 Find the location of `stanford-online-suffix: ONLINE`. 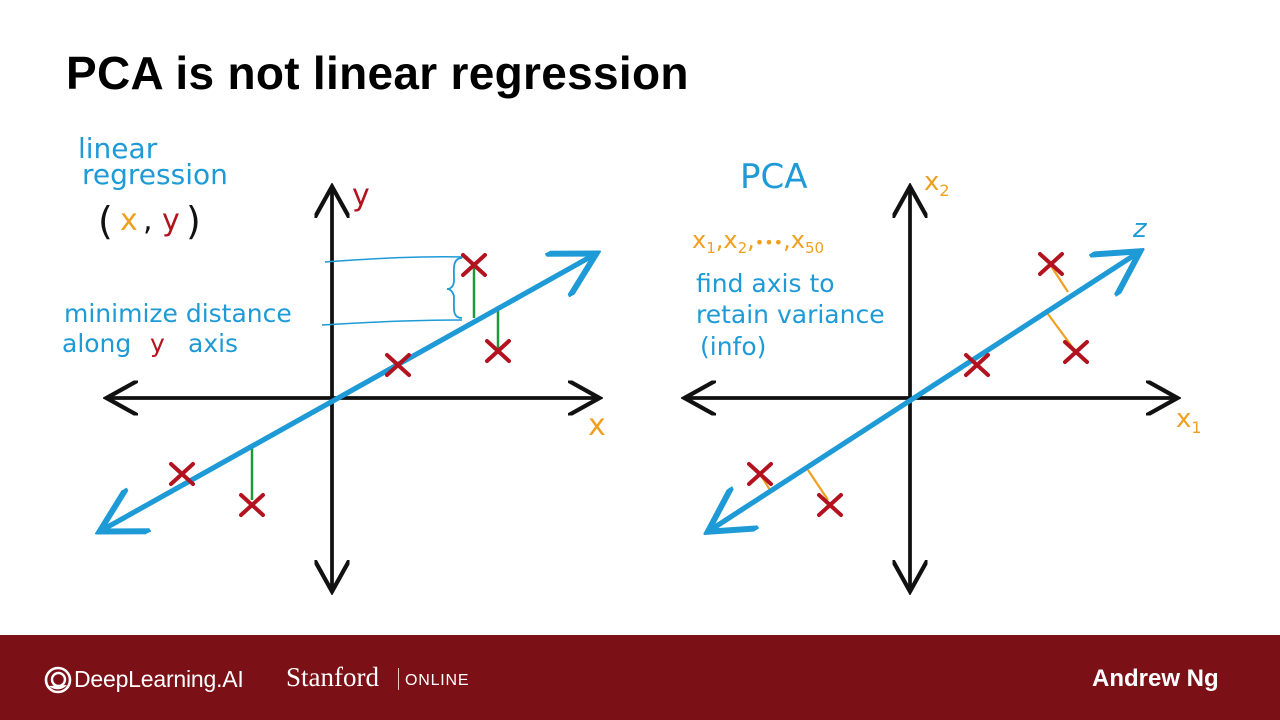

stanford-online-suffix: ONLINE is located at coordinates (437, 680).